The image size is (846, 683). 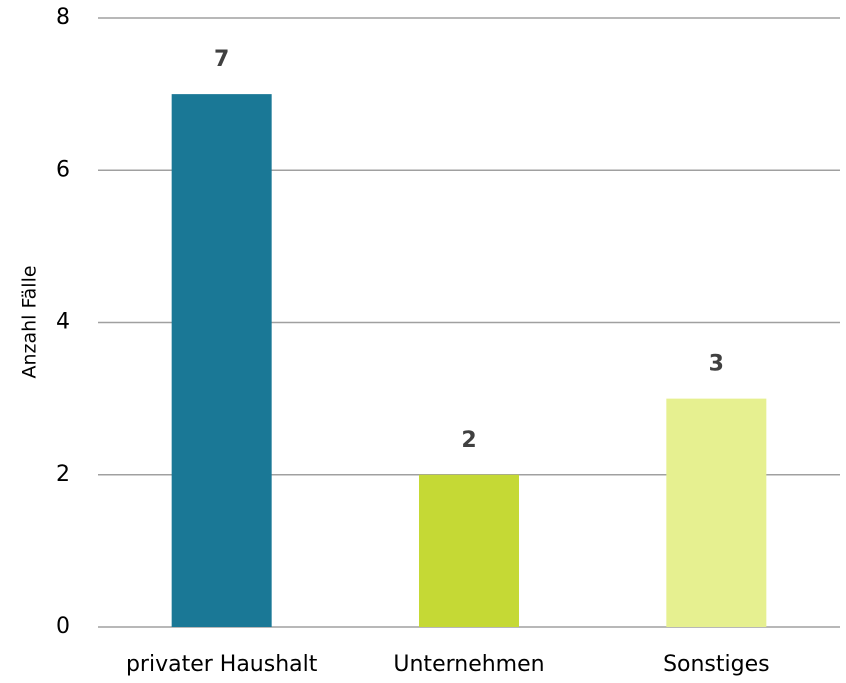 I want to click on value-label: 7, so click(x=221, y=59).